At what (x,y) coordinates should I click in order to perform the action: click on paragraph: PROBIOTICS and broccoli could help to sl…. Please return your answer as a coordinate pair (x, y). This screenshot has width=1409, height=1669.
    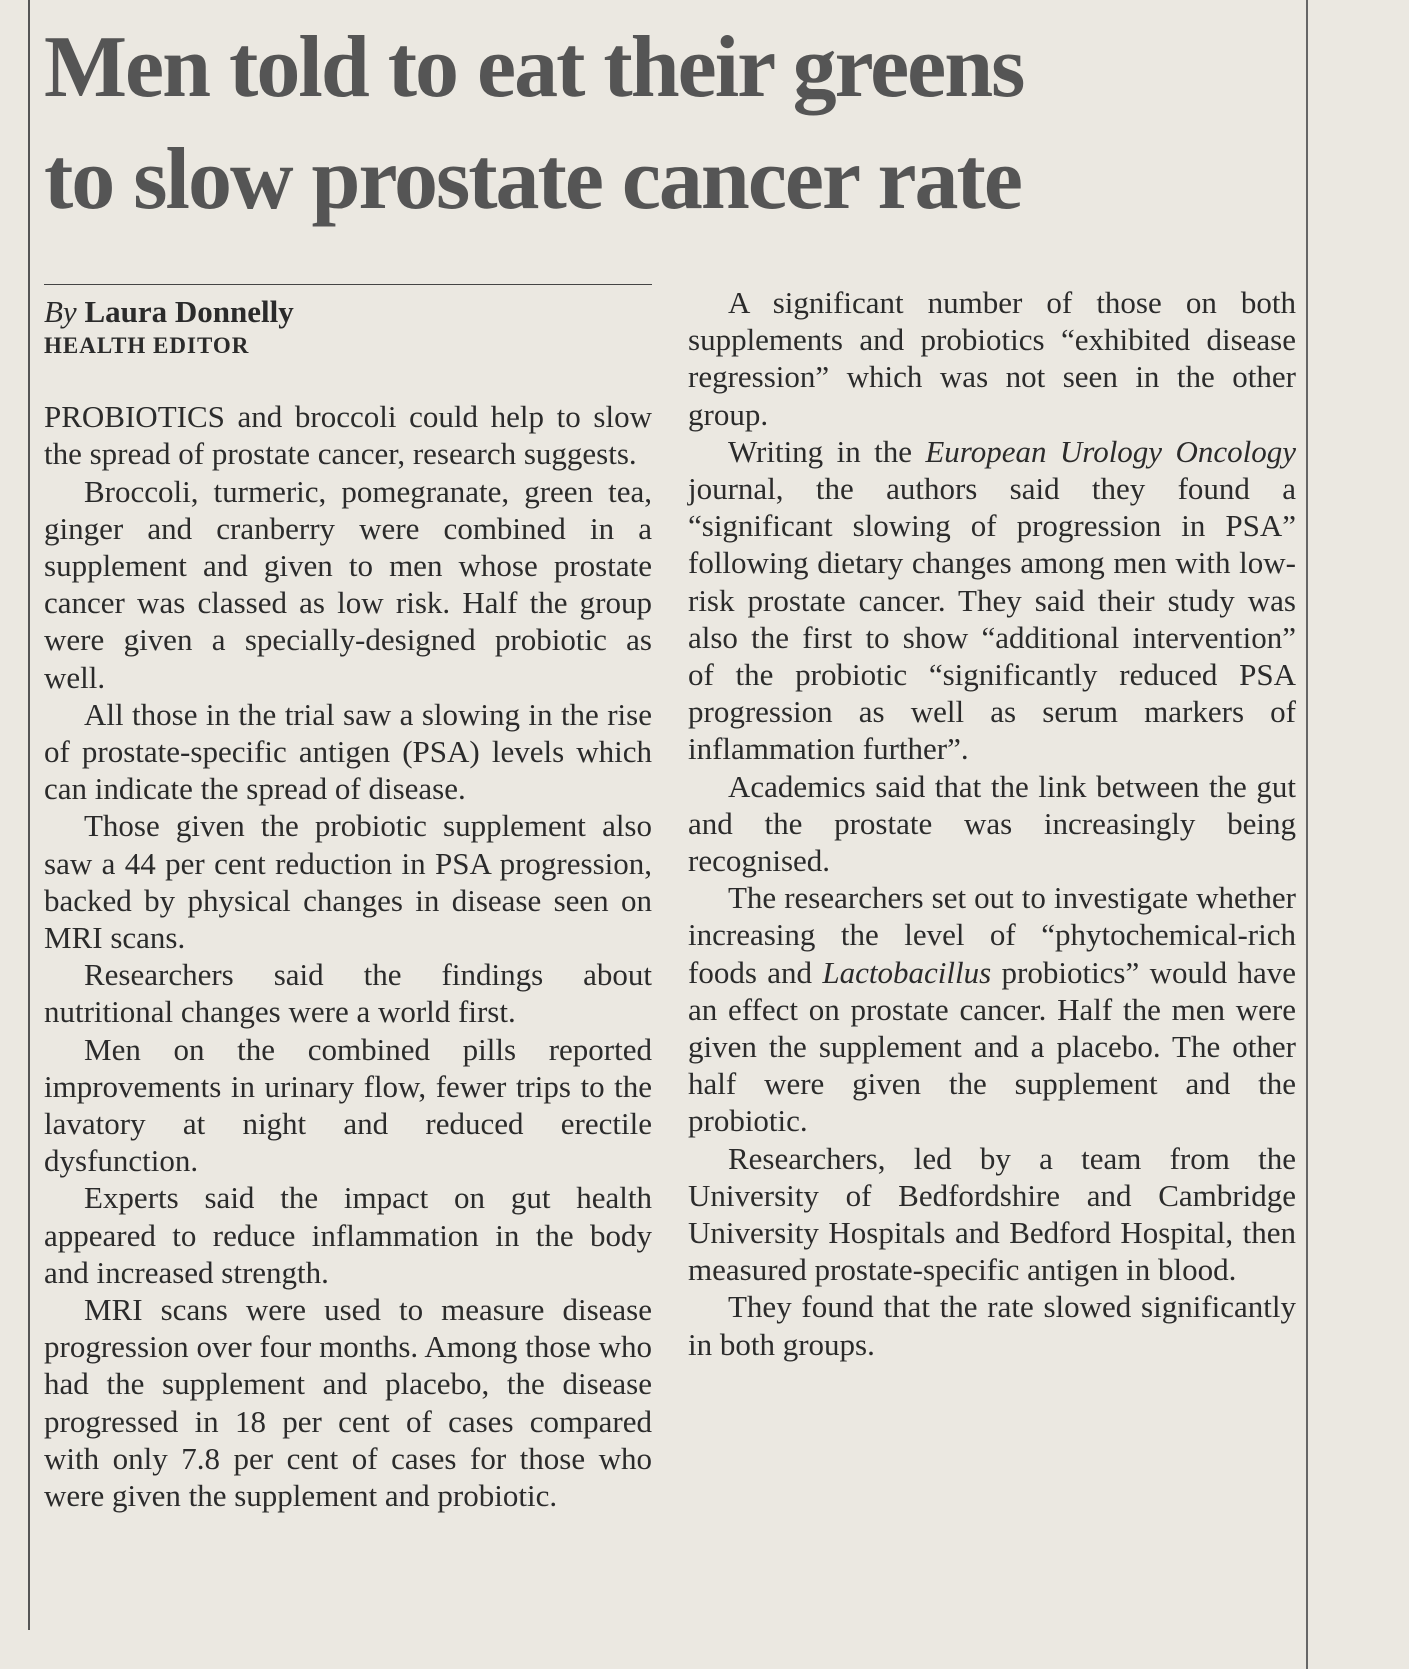
    Looking at the image, I should click on (348, 435).